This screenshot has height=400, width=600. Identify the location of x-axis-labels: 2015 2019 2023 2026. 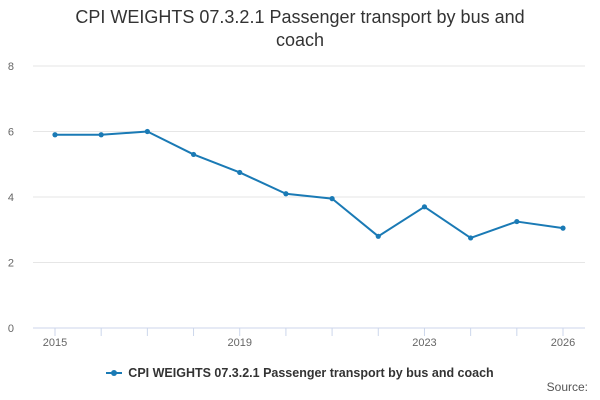
(309, 343).